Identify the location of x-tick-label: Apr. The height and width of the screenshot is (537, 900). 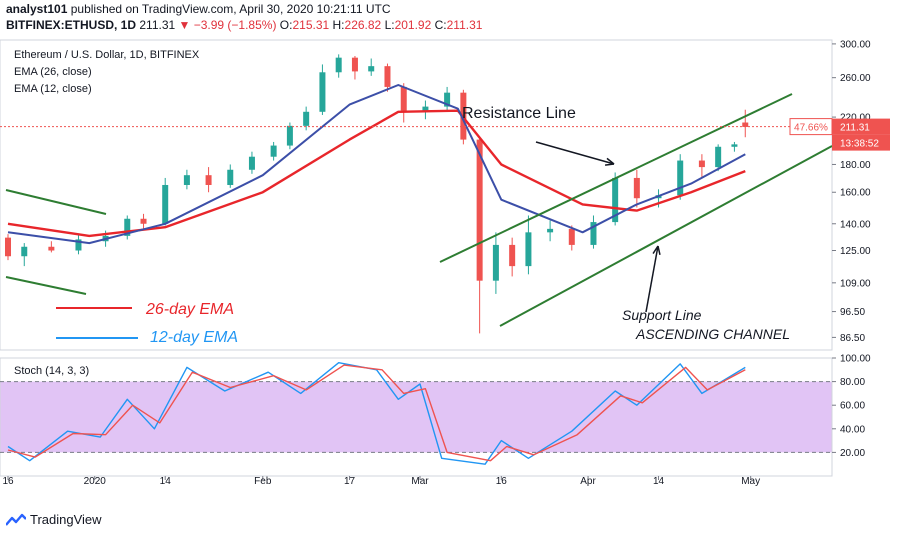
(588, 481).